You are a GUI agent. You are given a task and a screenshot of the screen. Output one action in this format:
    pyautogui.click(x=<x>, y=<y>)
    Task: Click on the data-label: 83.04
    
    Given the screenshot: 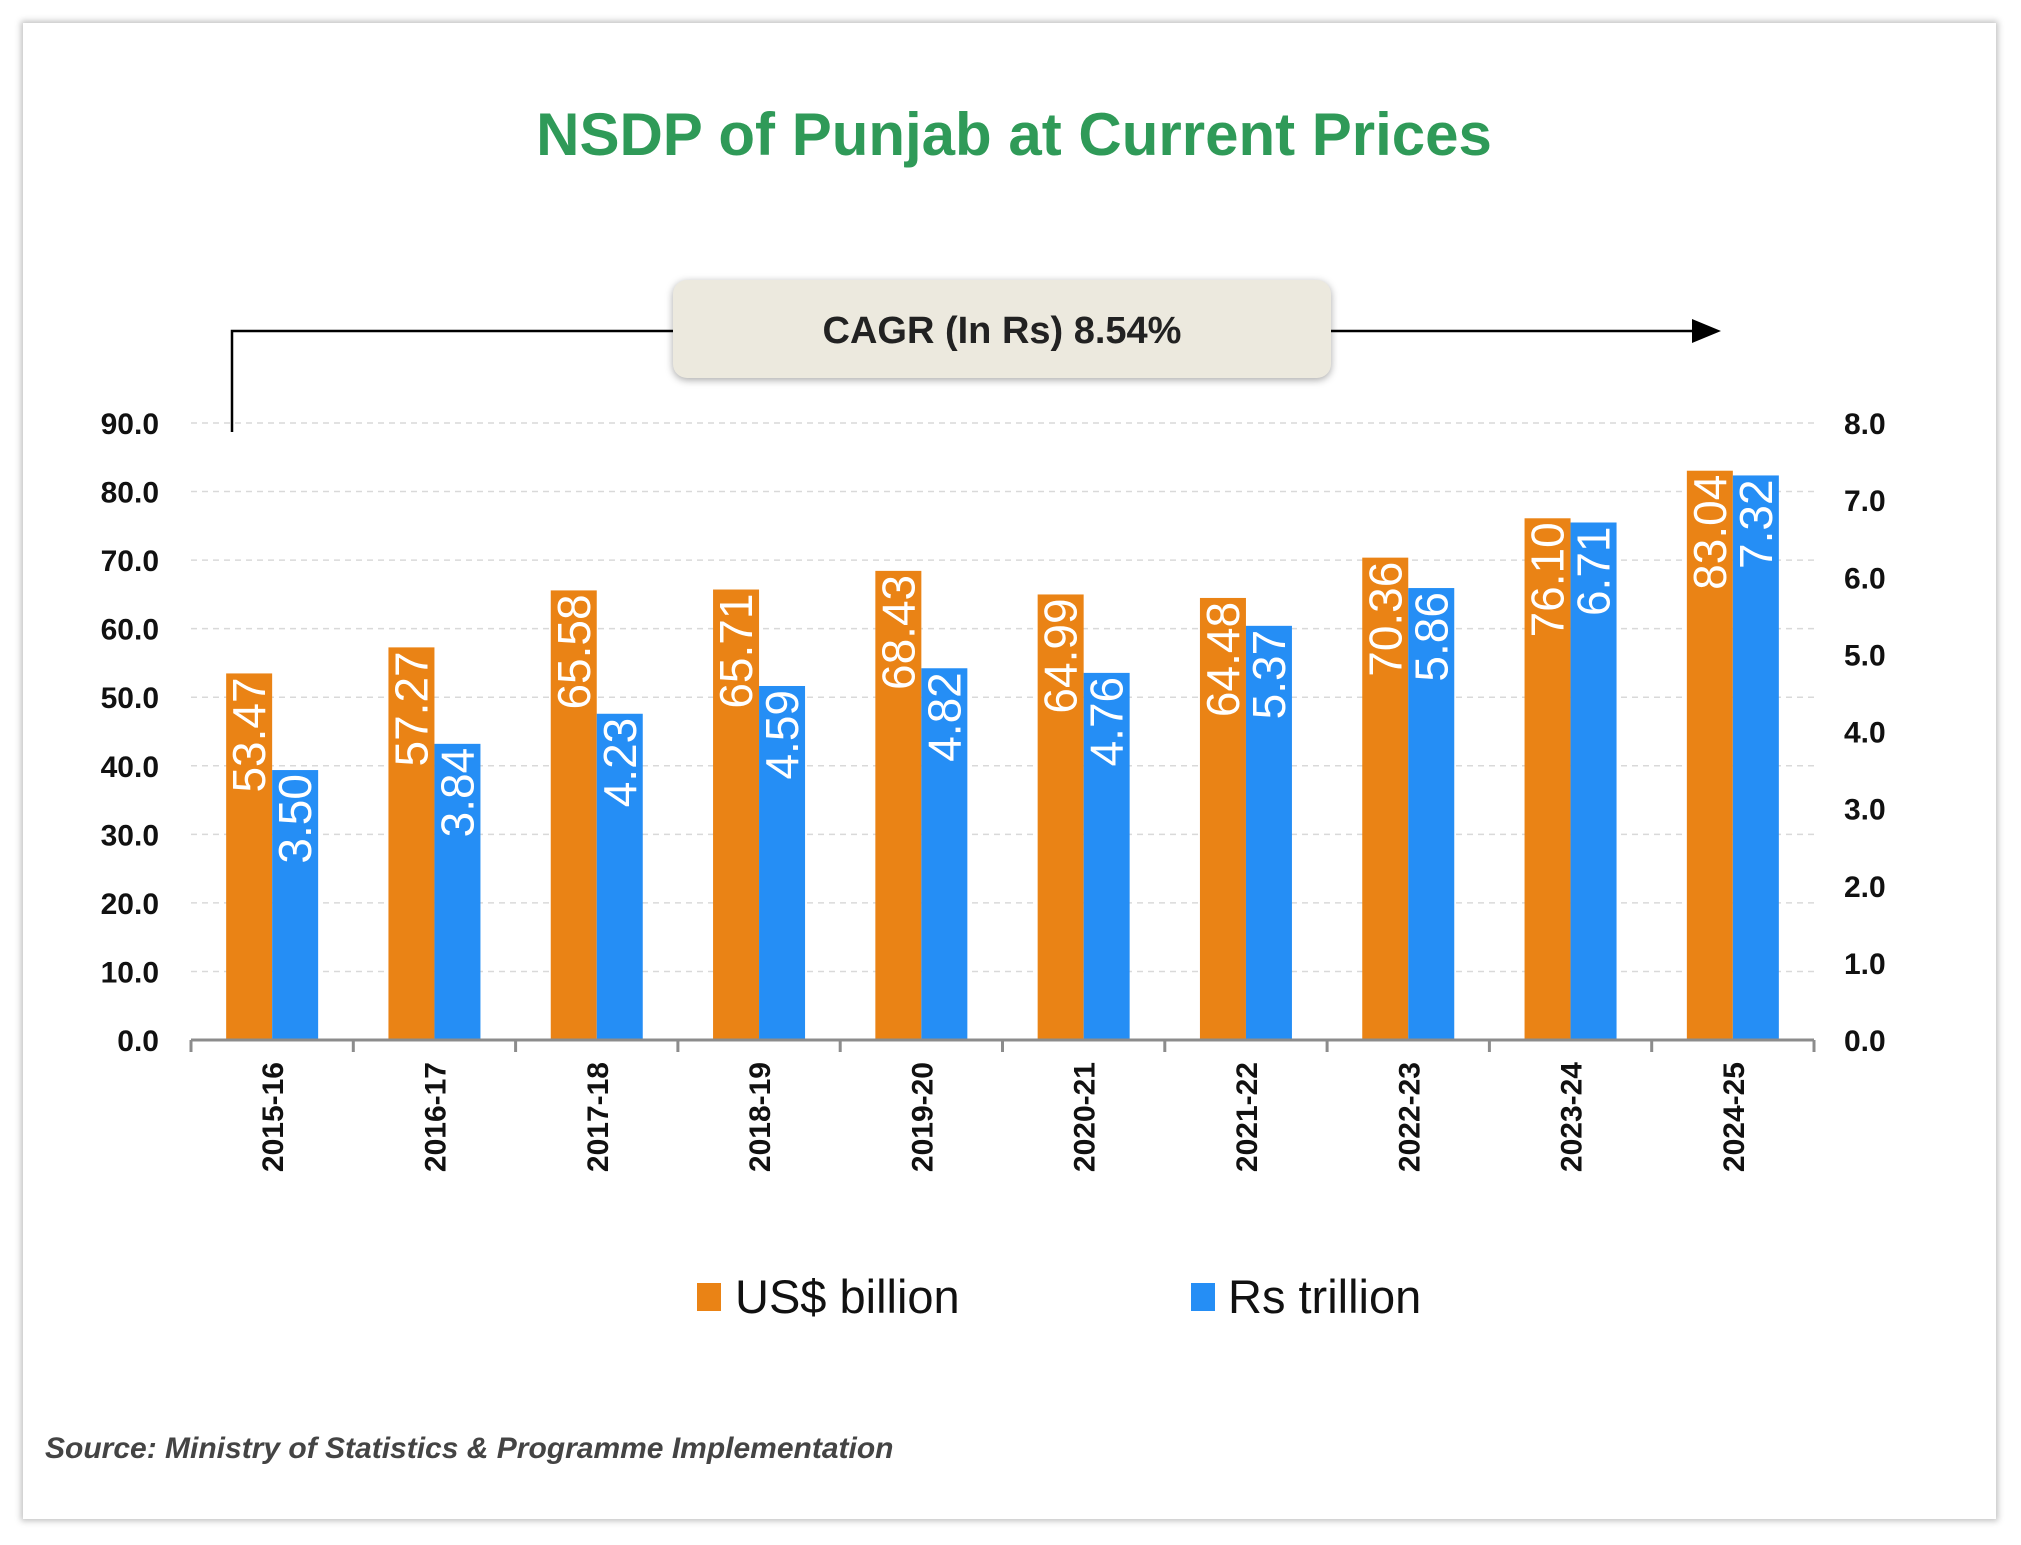 What is the action you would take?
    pyautogui.click(x=1710, y=532)
    